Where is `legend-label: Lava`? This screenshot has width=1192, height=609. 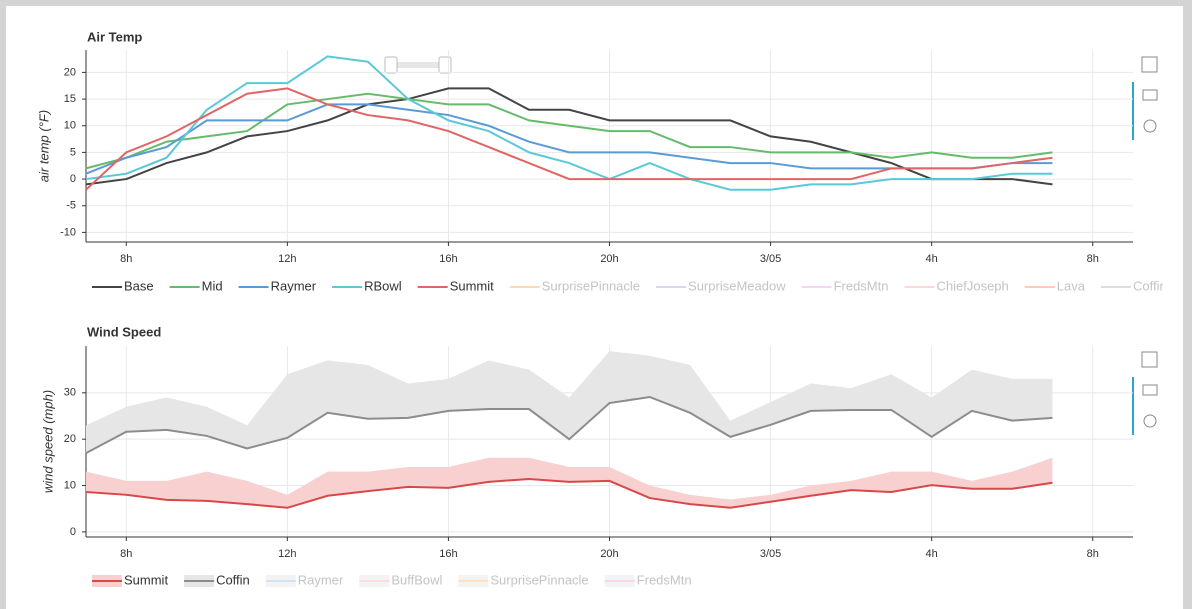
legend-label: Lava is located at coordinates (1071, 285).